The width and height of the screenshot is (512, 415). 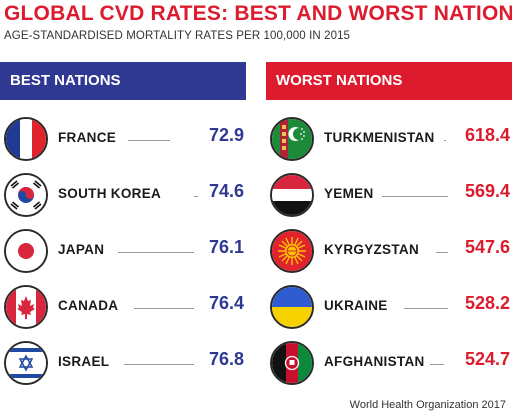 I want to click on yemen-flag-icon, so click(x=292, y=195).